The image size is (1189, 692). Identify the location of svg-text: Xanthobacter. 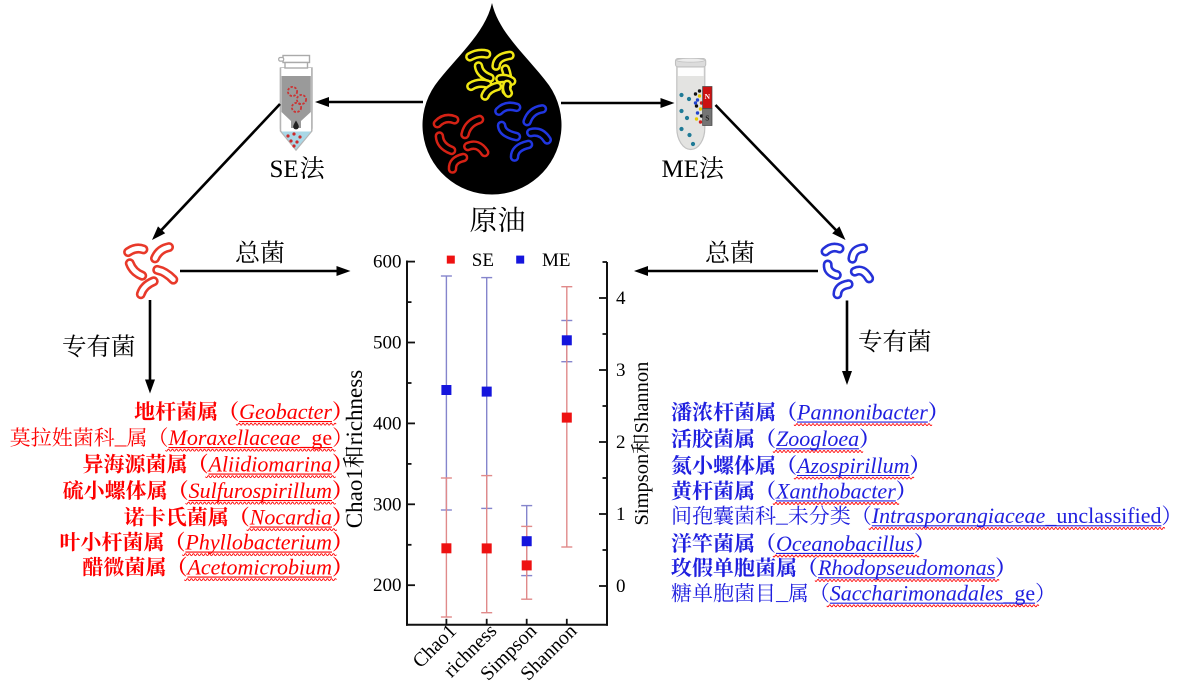
(835, 490).